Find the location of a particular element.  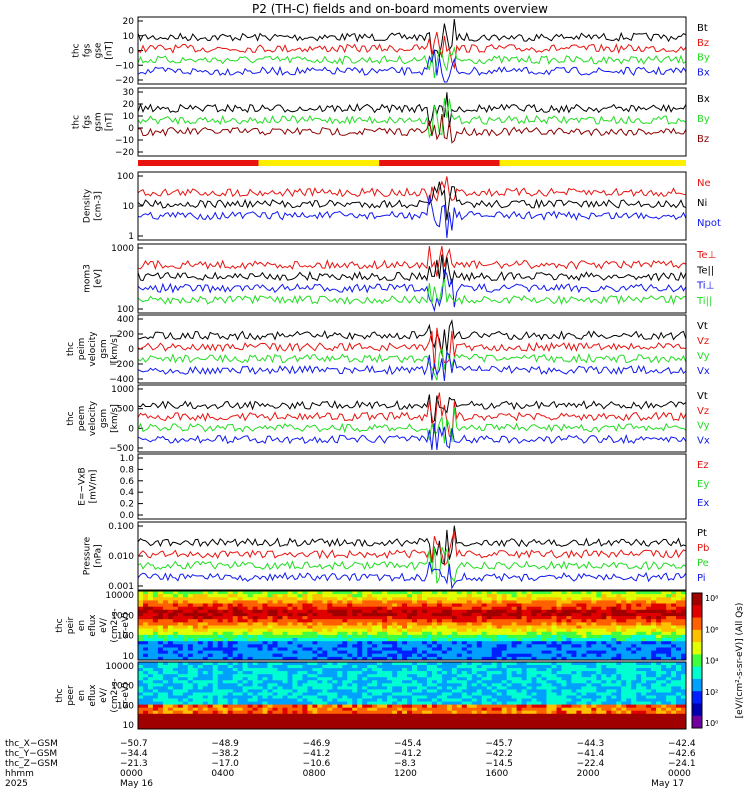

legend-label: Bx is located at coordinates (703, 72).